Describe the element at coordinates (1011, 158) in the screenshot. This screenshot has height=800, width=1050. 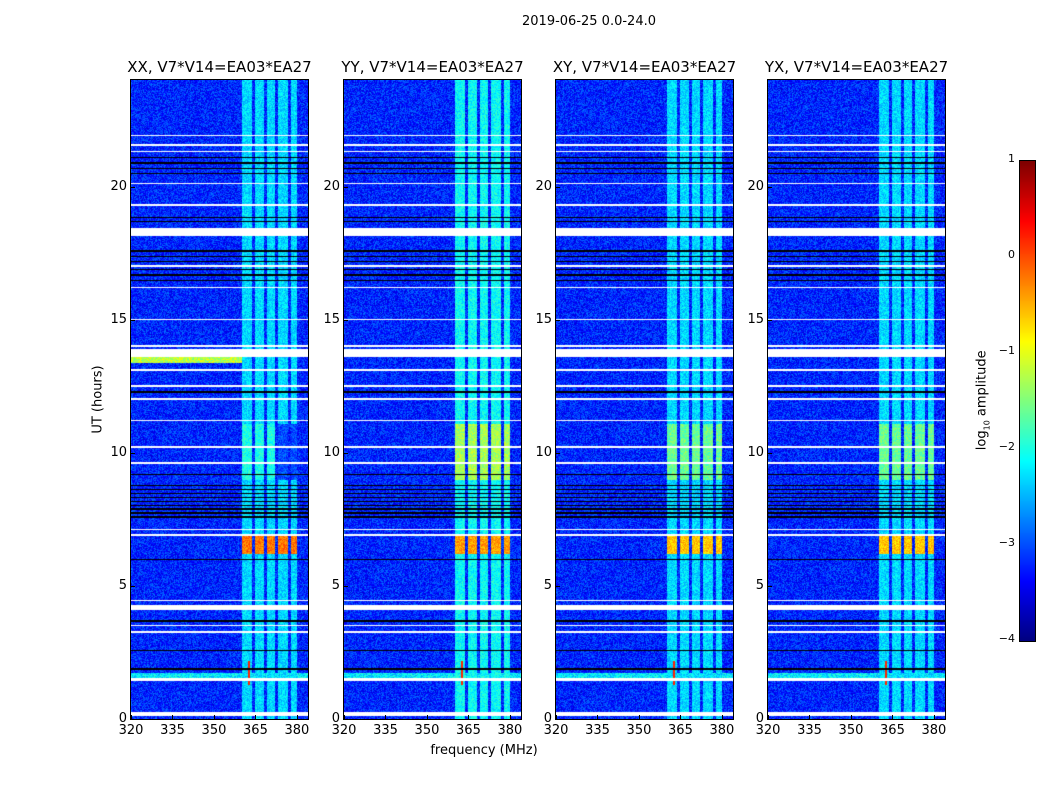
I see `colorbar-tick-label: 1` at that location.